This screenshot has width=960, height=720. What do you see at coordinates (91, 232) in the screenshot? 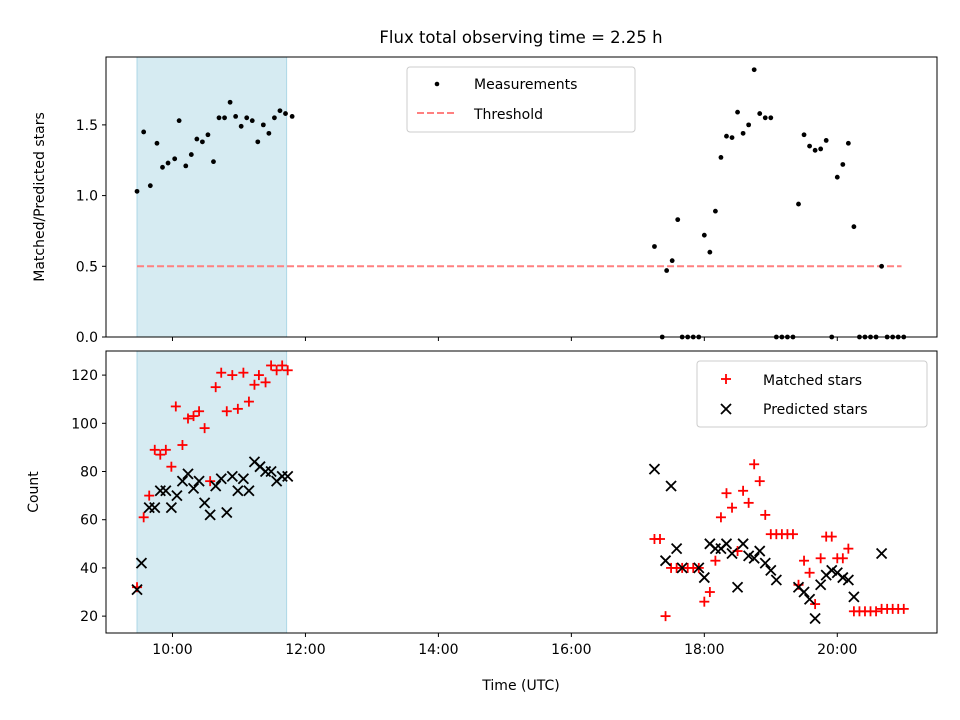
I see `ratio-y-ticks: 0.0 0.5 1.0 1.5` at bounding box center [91, 232].